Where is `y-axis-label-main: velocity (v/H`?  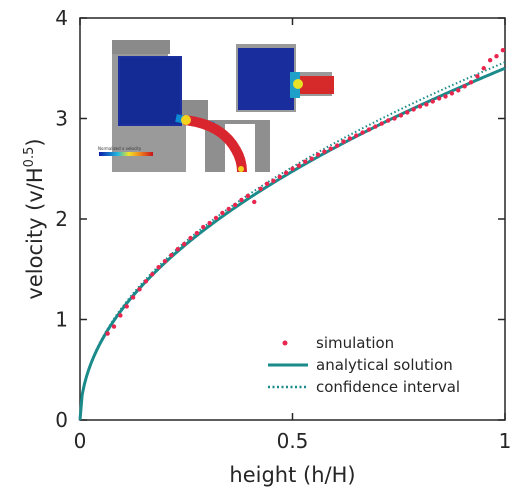
y-axis-label-main: velocity (v/H is located at coordinates (35, 233).